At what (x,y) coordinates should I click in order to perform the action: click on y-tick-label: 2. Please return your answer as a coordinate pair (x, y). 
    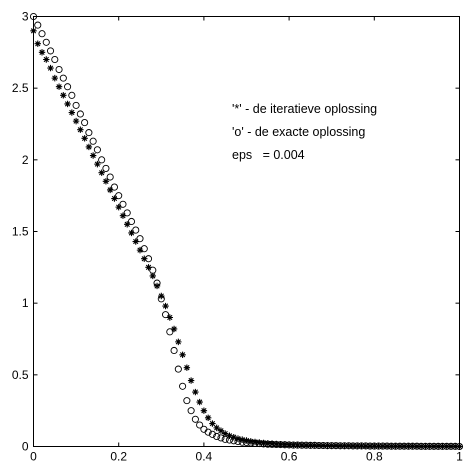
    Looking at the image, I should click on (25, 160).